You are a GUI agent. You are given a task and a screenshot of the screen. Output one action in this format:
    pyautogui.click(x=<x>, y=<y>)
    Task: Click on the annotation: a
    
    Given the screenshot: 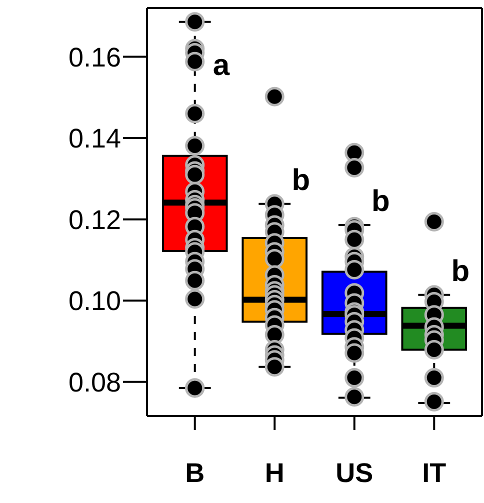 What is the action you would take?
    pyautogui.click(x=221, y=65)
    